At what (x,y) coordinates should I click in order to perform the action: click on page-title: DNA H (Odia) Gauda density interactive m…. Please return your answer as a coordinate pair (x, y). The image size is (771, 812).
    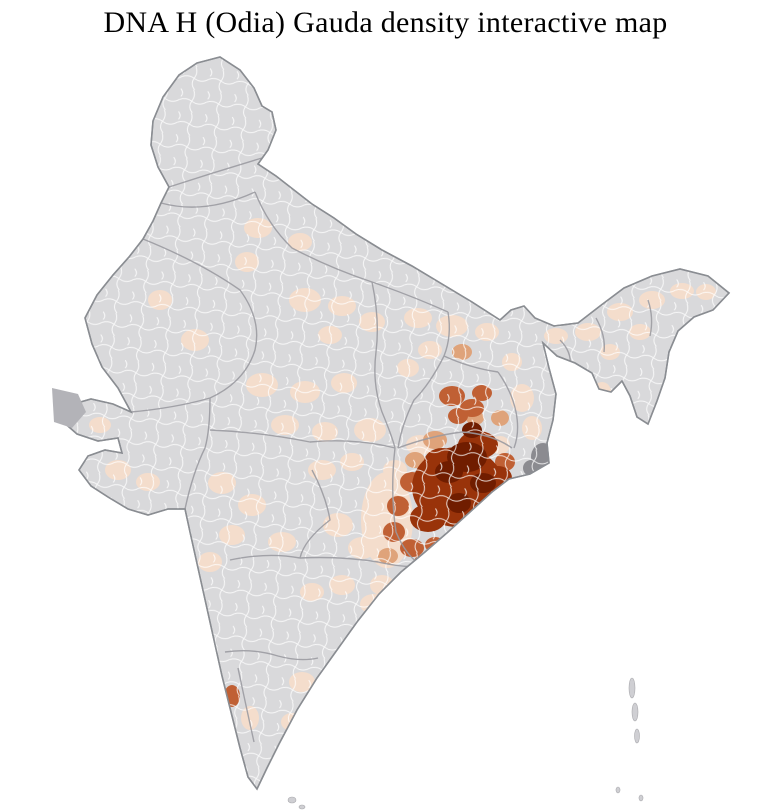
    Looking at the image, I should click on (385, 22).